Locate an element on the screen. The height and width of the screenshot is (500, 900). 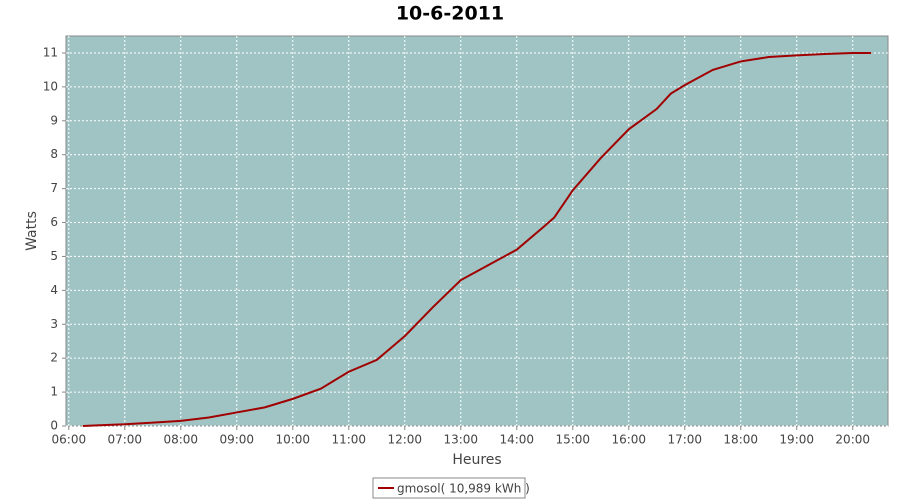
y-tick-label: 3 is located at coordinates (54, 324).